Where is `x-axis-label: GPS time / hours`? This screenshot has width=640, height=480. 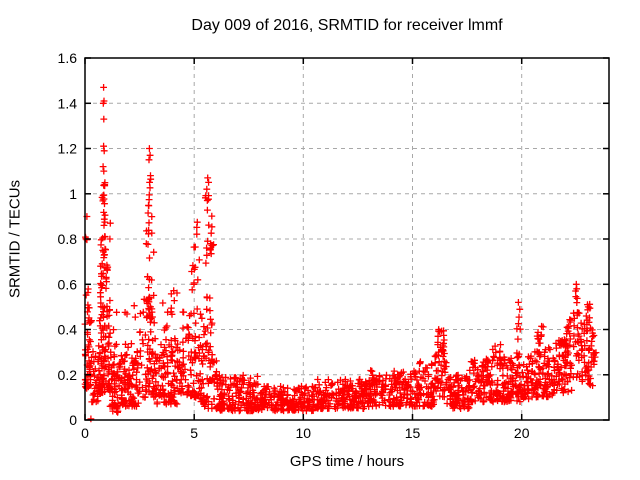 x-axis-label: GPS time / hours is located at coordinates (347, 461).